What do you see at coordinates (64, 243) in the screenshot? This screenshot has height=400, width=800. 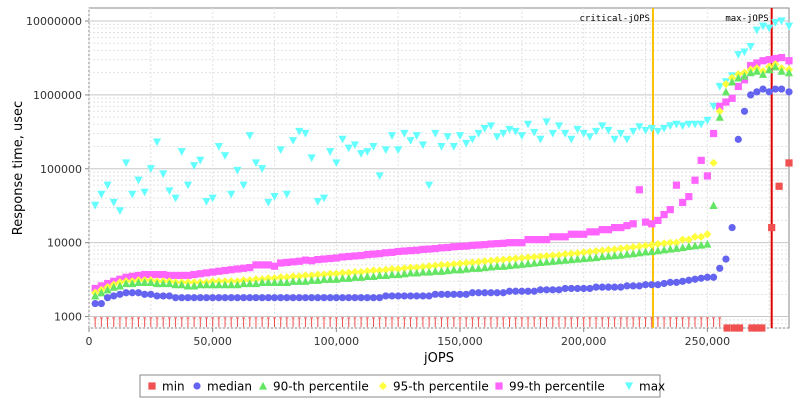 I see `y-tick-label: 10000` at bounding box center [64, 243].